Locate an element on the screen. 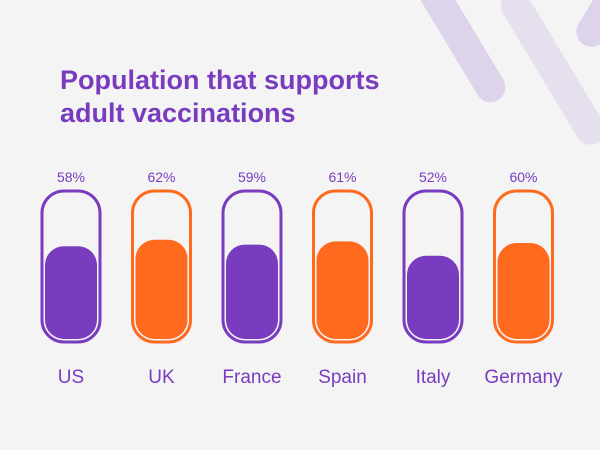  value-label: 52% is located at coordinates (433, 177).